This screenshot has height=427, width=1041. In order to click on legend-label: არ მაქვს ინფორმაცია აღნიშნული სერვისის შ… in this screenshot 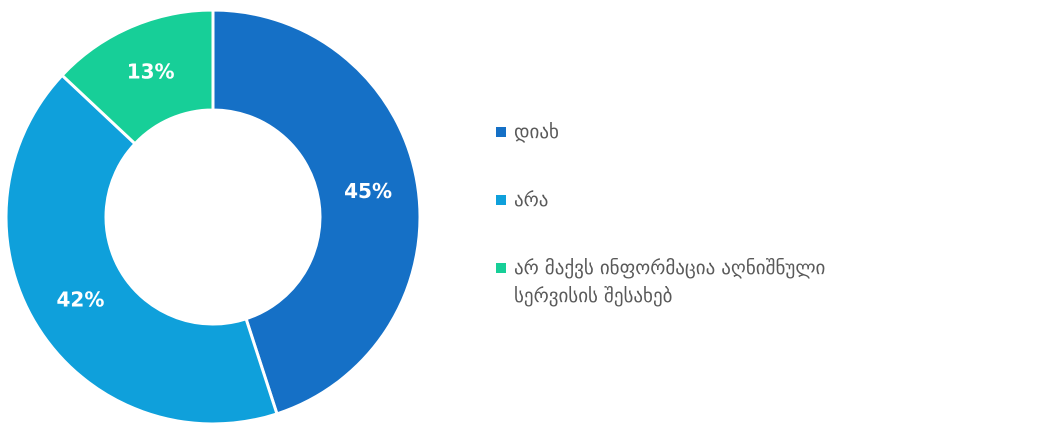, I will do `click(670, 282)`.